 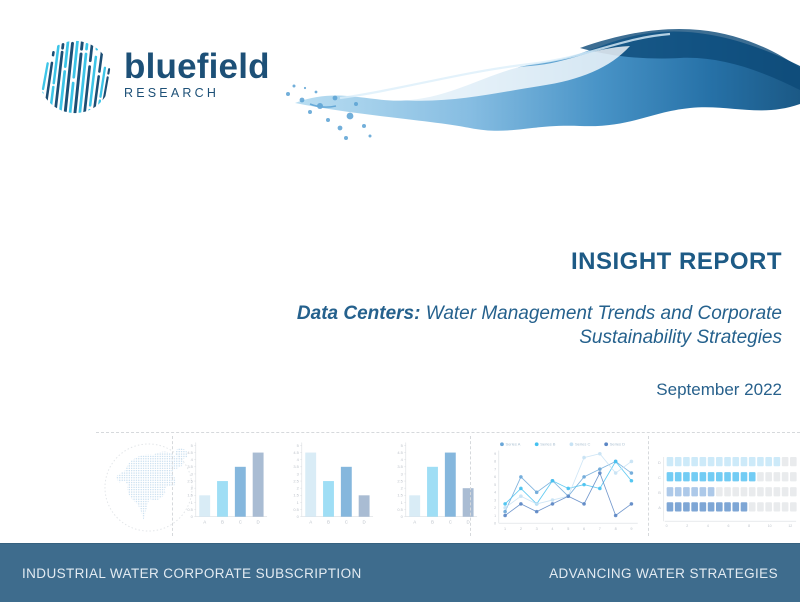 I want to click on svg-text: Series B, so click(x=547, y=444).